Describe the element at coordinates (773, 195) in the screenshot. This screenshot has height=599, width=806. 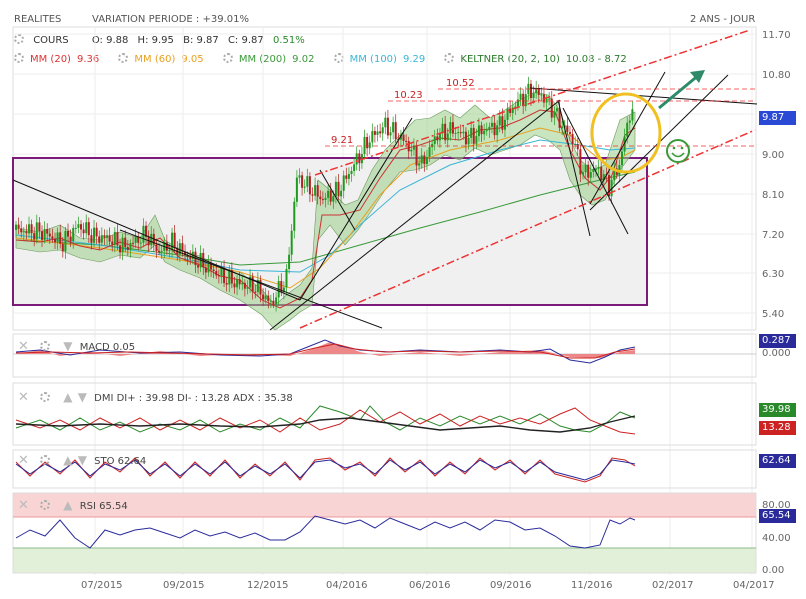
I see `svg-text: 8.10` at that location.